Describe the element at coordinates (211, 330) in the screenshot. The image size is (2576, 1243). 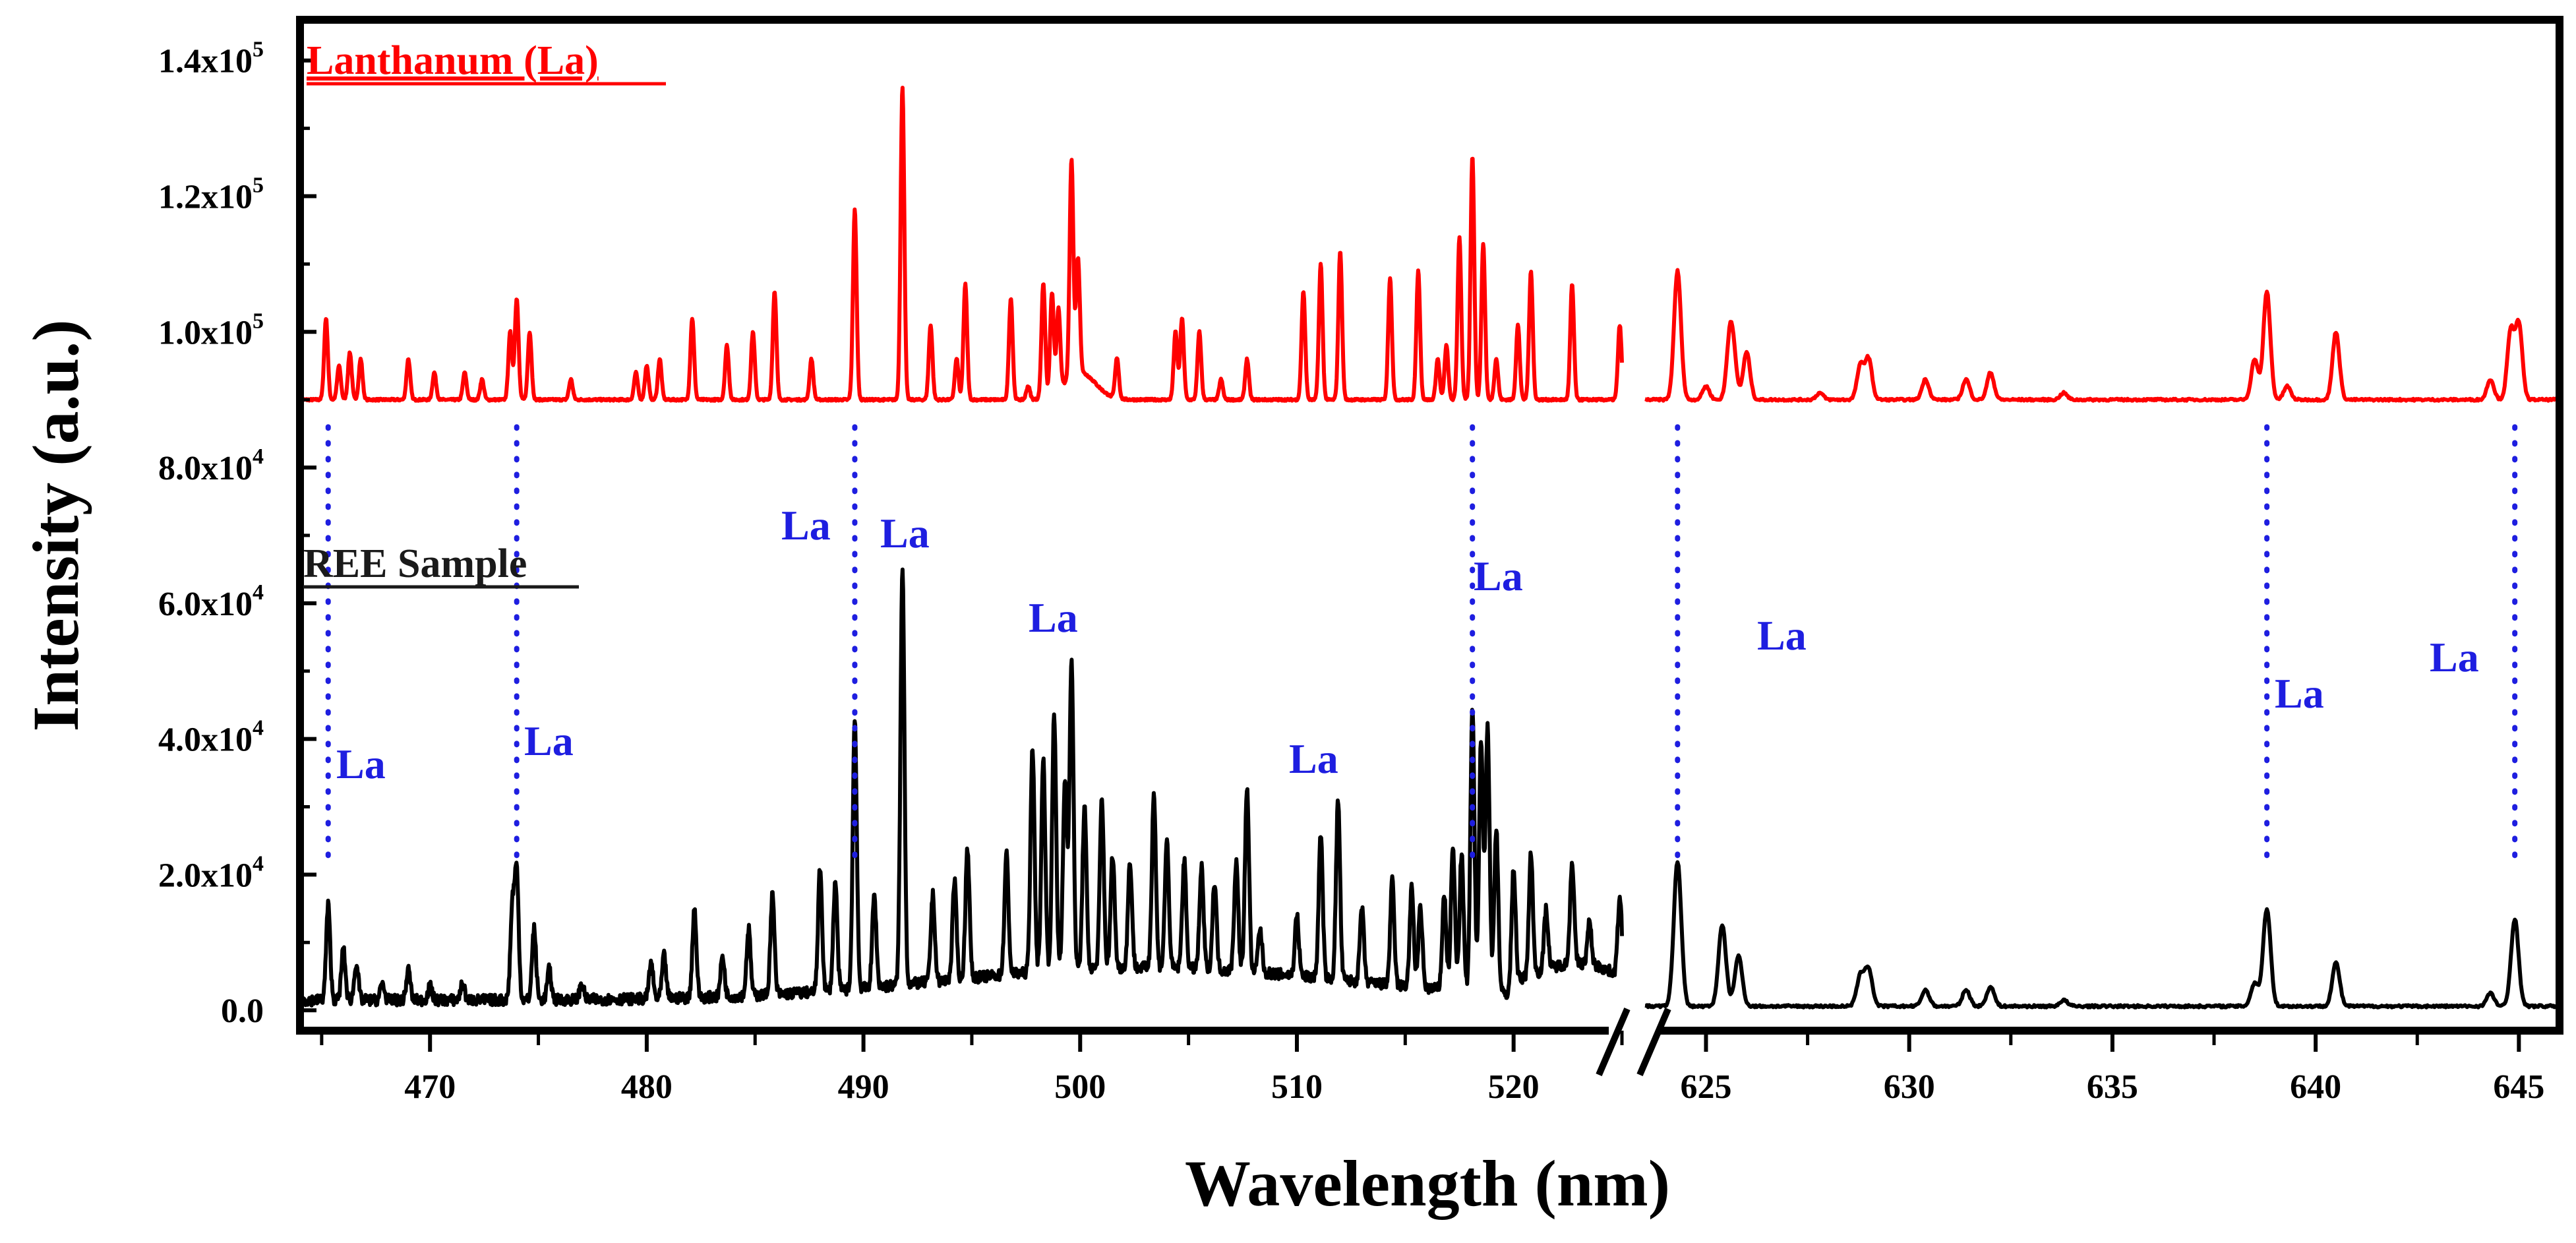
I see `y-tick-label: 1.0x10⁵` at that location.